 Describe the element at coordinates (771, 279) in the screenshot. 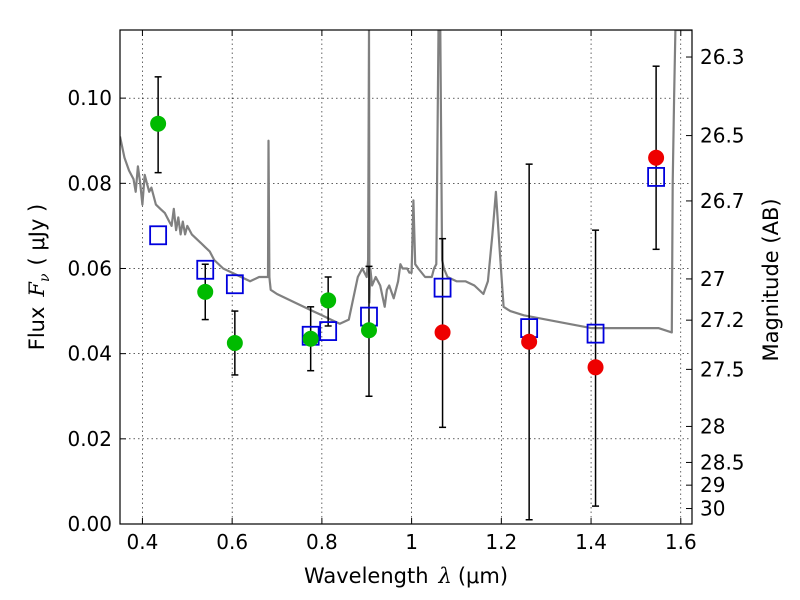

I see `y2-axis-label: Magnitude (AB)` at that location.